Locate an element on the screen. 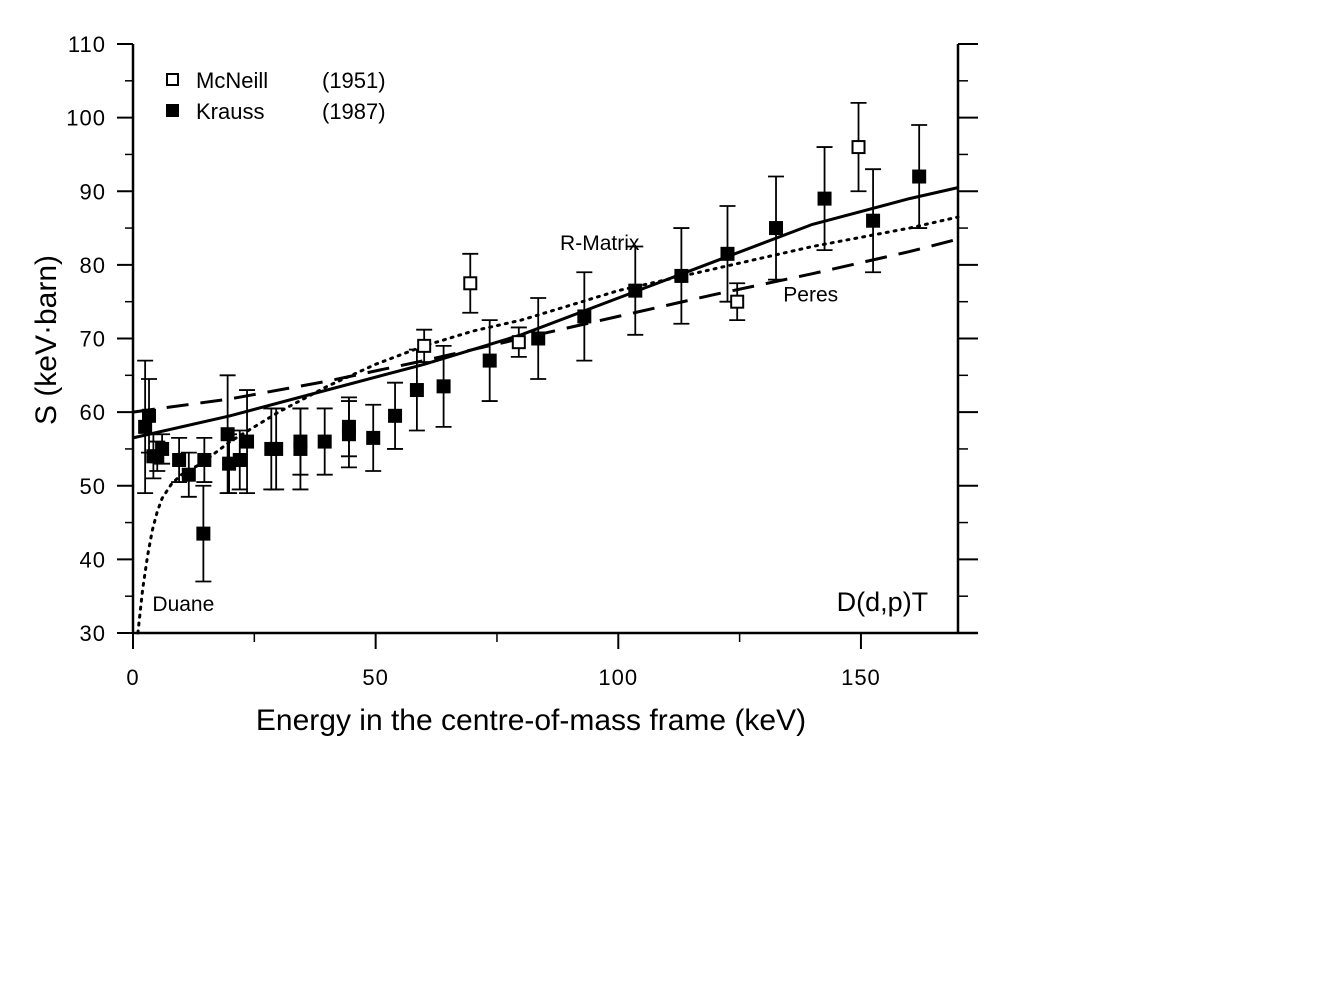  y-tick-label: 70 is located at coordinates (93, 339).